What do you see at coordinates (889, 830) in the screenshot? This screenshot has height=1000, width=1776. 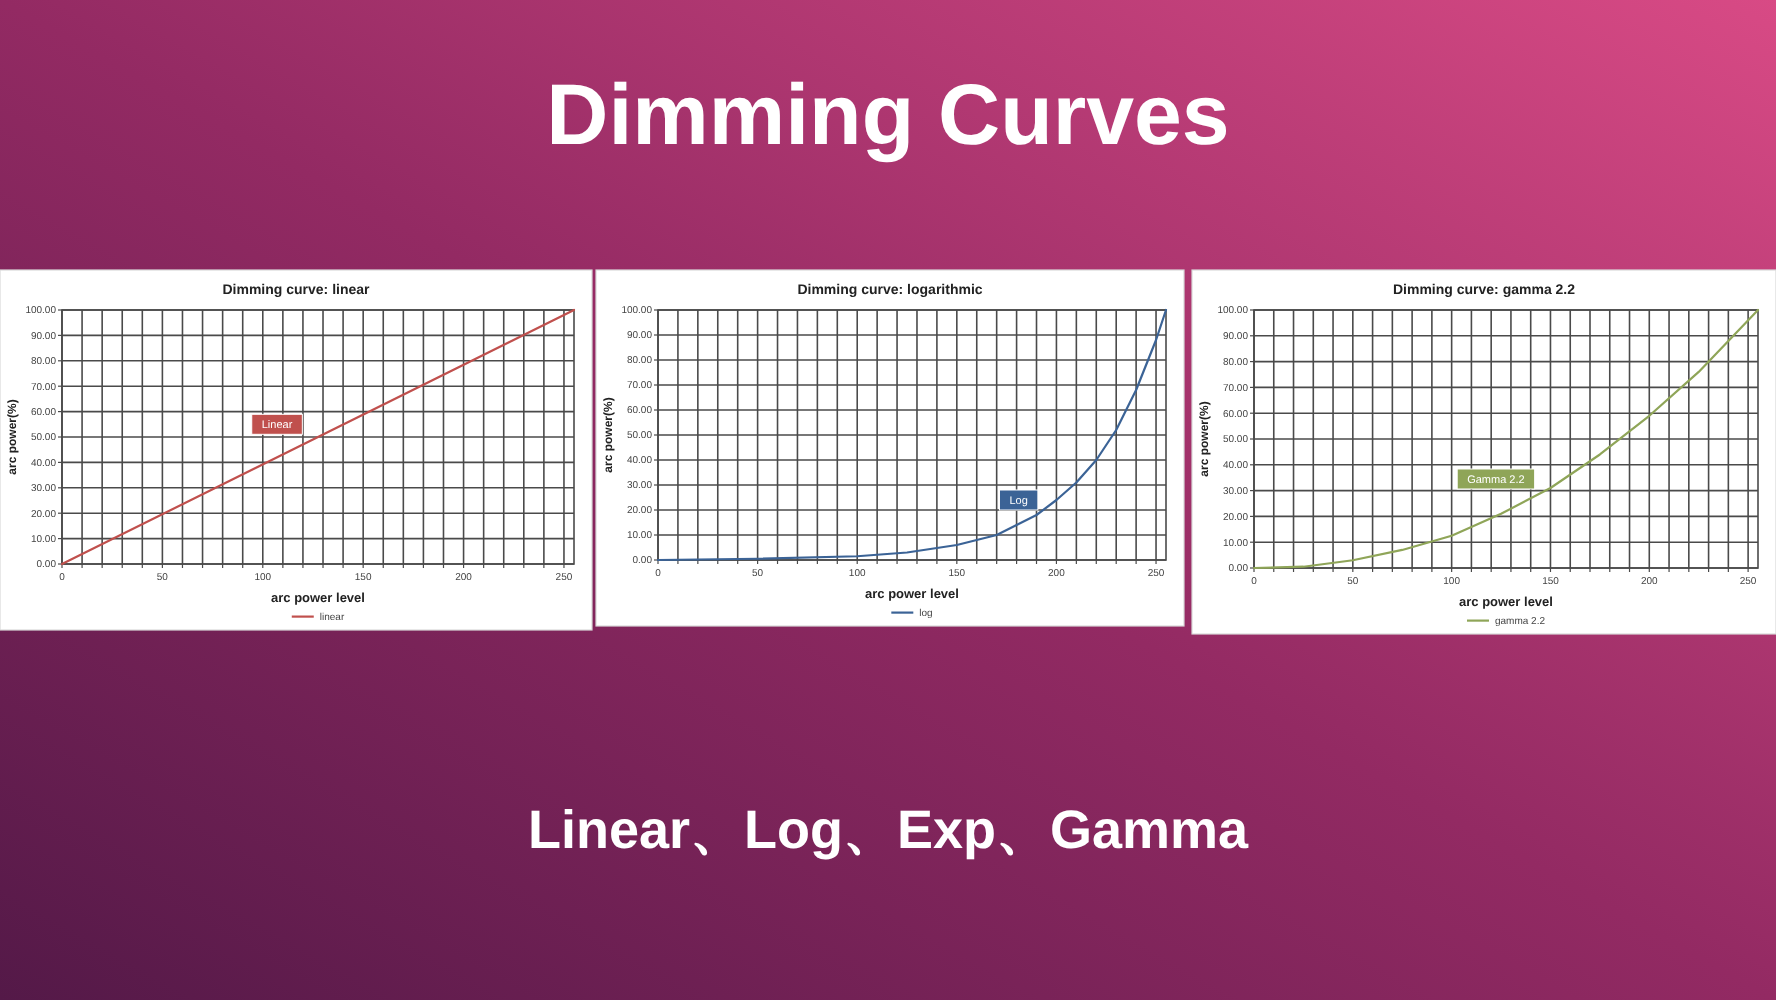 I see `text: Linear、Log、Exp、Gamma` at bounding box center [889, 830].